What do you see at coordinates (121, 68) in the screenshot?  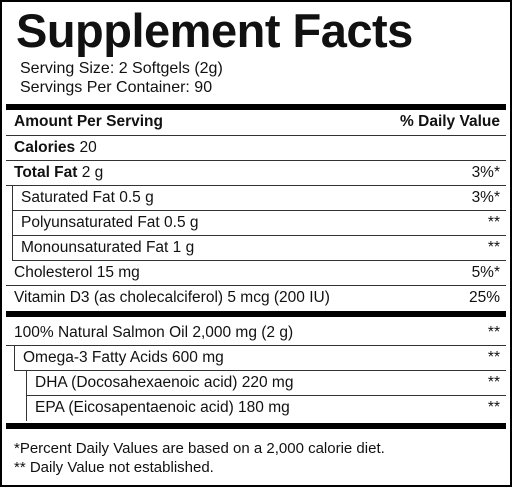 I see `serving-size: Serving Size: 2 Softgels (2g)` at bounding box center [121, 68].